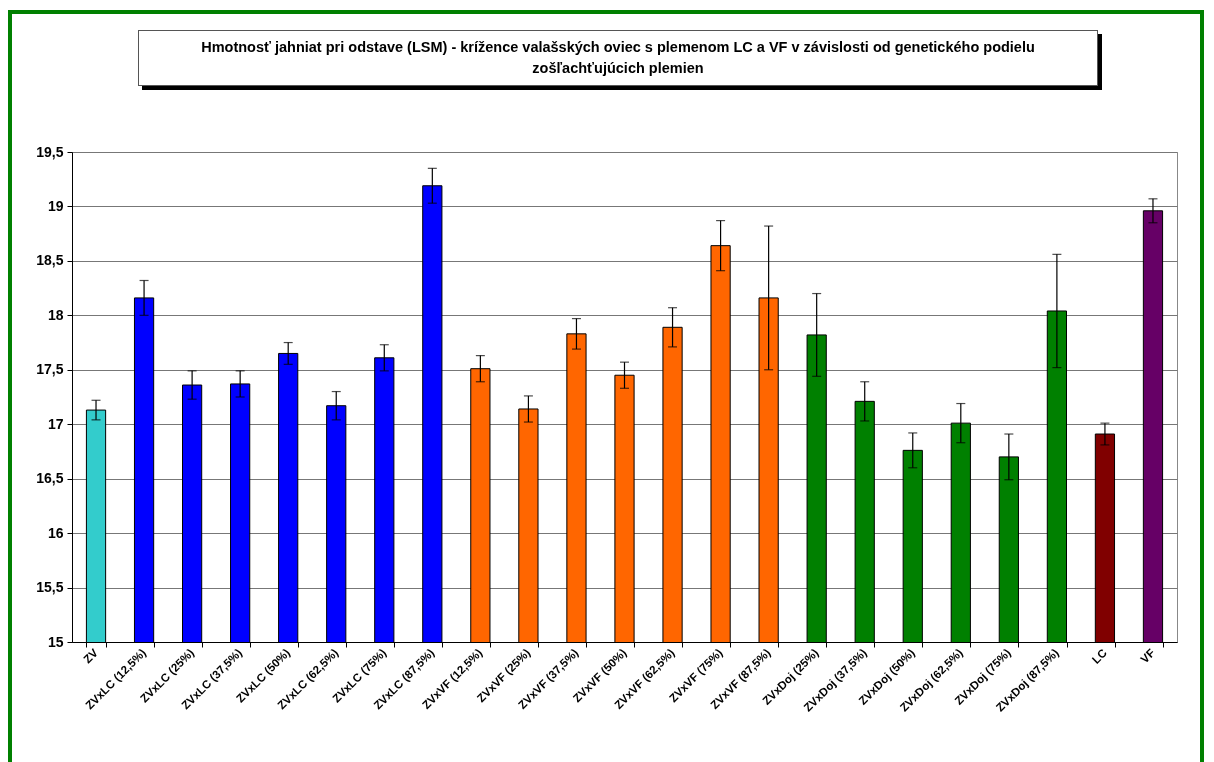 The height and width of the screenshot is (762, 1214). Describe the element at coordinates (50, 587) in the screenshot. I see `y-tick-label: 15,5` at that location.